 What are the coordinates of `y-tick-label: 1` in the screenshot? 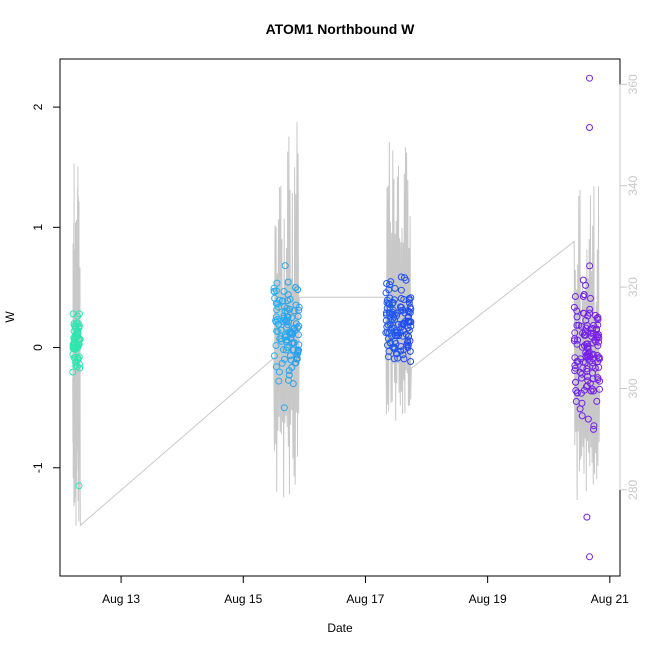 It's located at (38, 227).